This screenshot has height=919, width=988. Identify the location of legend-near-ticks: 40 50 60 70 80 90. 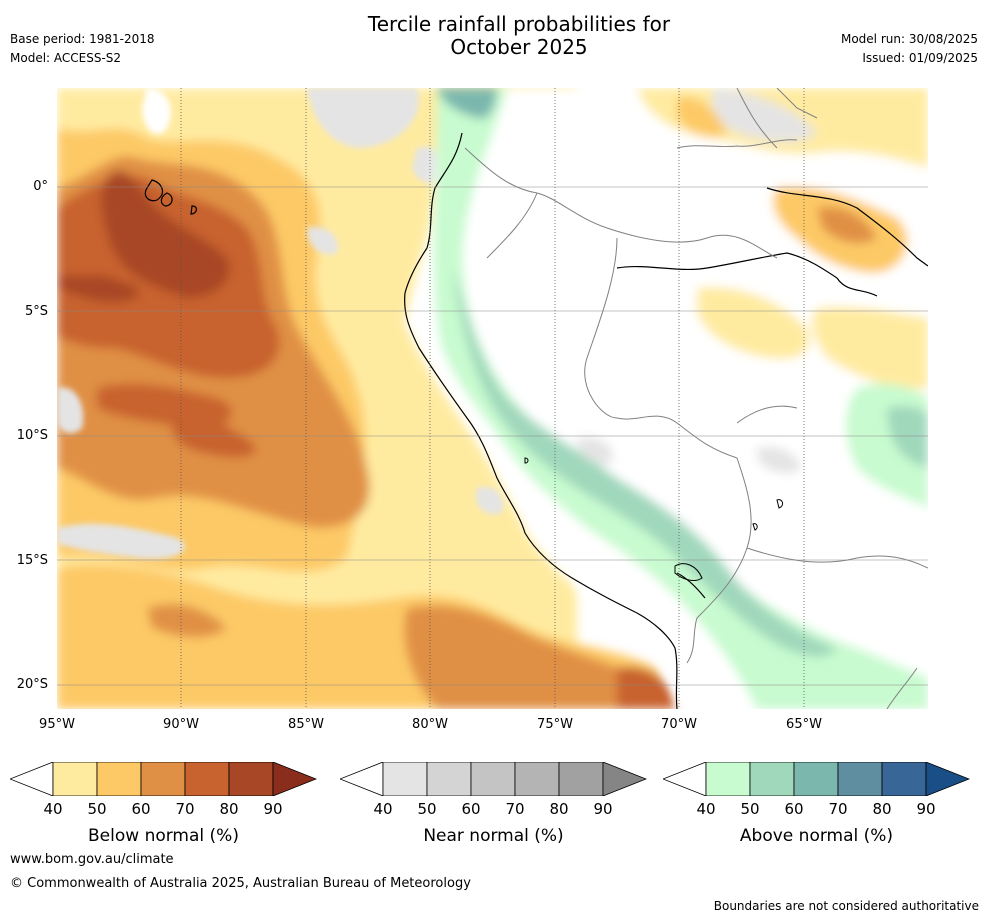
(493, 810).